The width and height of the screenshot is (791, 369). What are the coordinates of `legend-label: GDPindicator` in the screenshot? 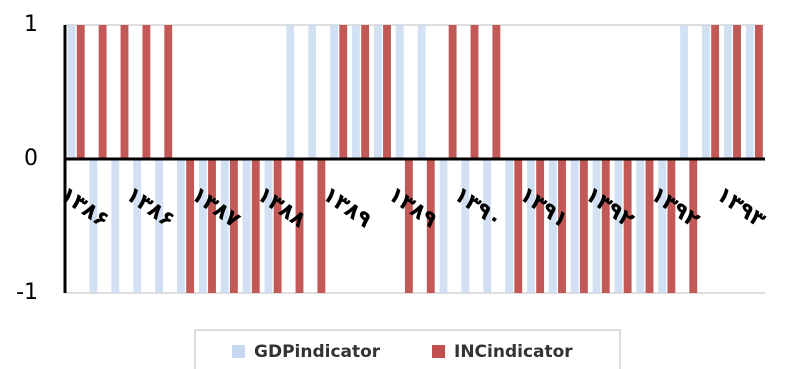 It's located at (317, 352).